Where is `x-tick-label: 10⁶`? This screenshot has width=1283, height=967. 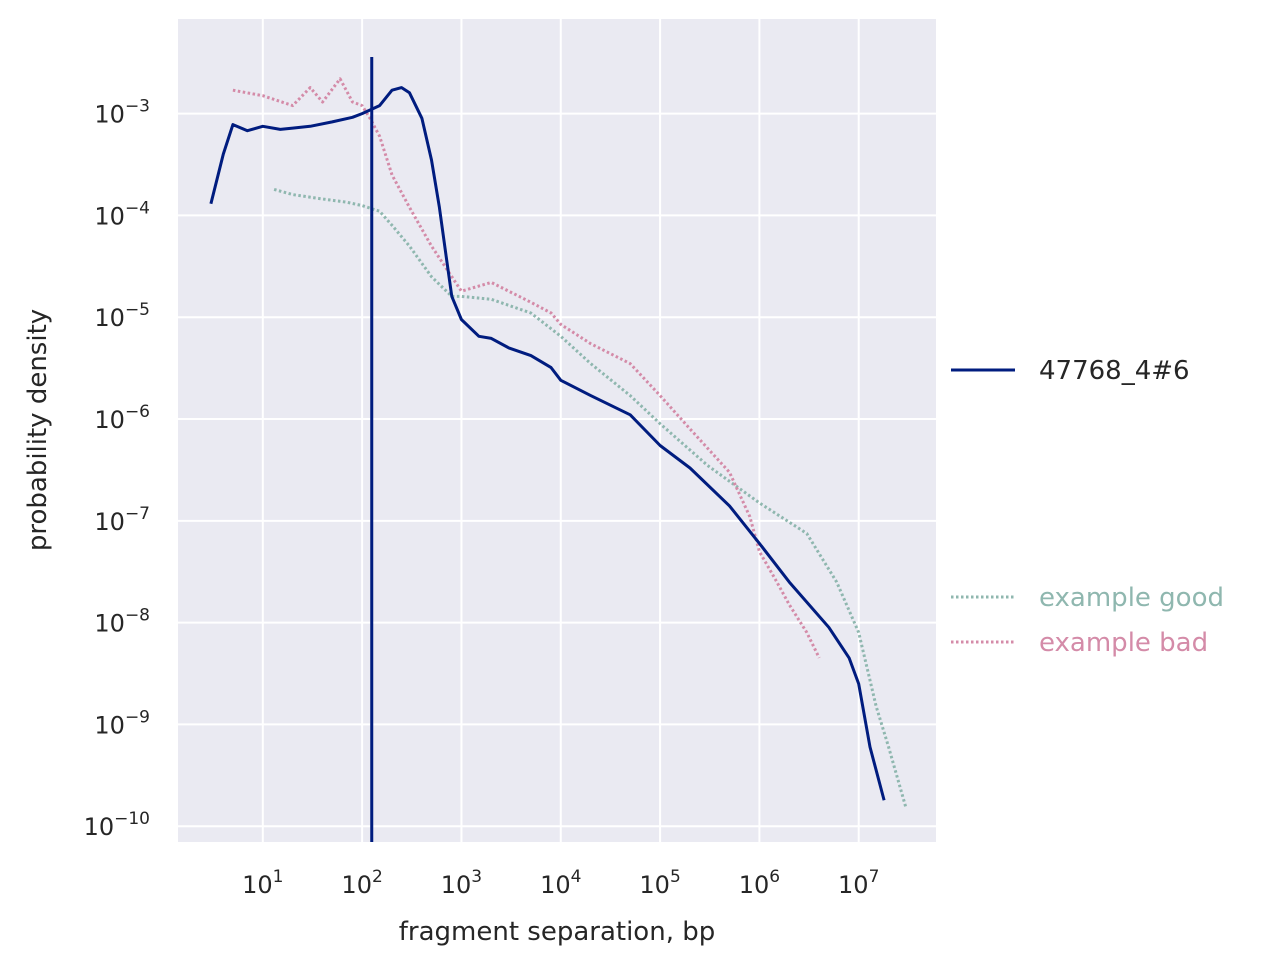 x-tick-label: 10⁶ is located at coordinates (759, 883).